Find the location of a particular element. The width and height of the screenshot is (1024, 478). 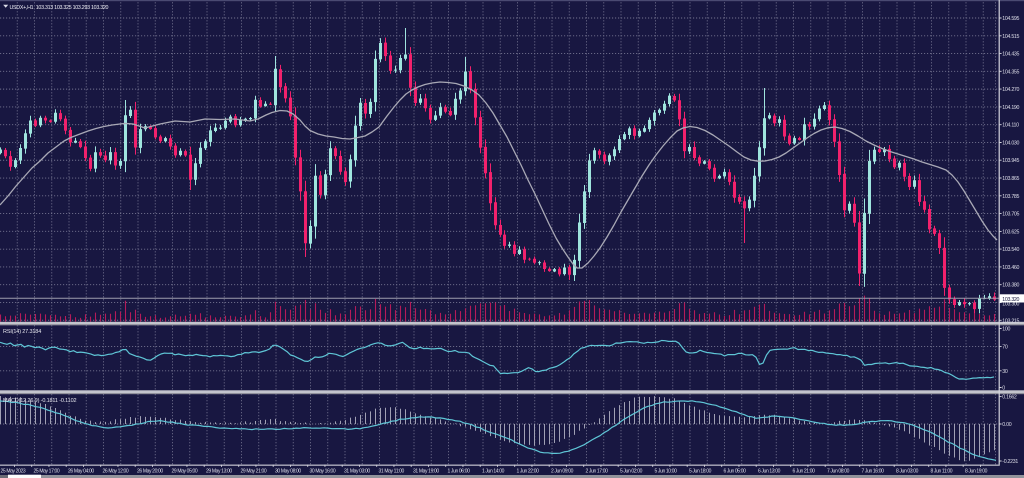

svg-text: 8 Jun 19:00 is located at coordinates (976, 472).